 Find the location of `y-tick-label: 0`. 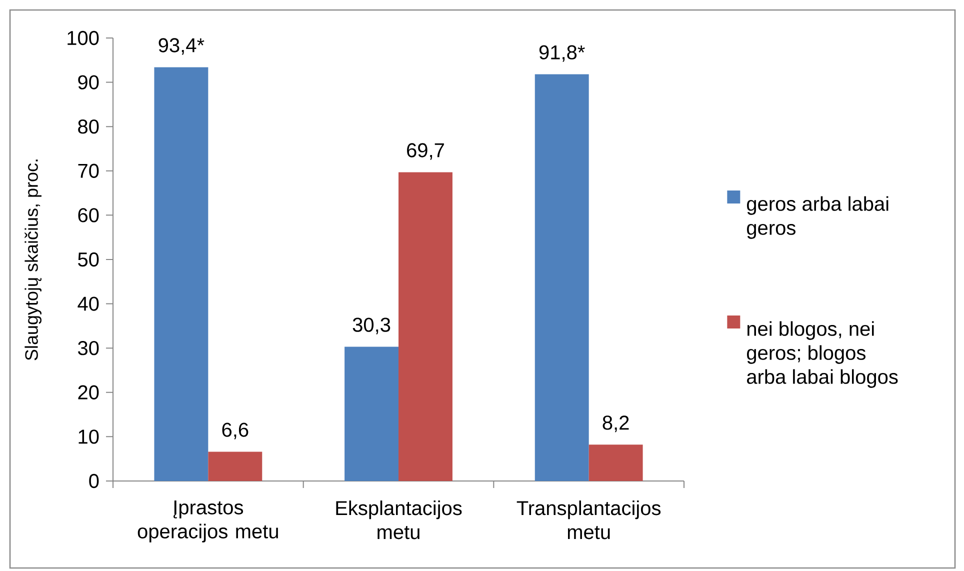

y-tick-label: 0 is located at coordinates (94, 481).